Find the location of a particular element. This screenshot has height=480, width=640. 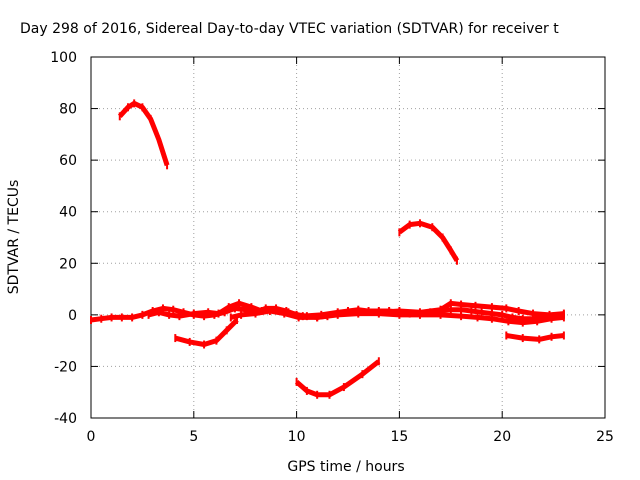

y-tick-label: -40 is located at coordinates (65, 419).